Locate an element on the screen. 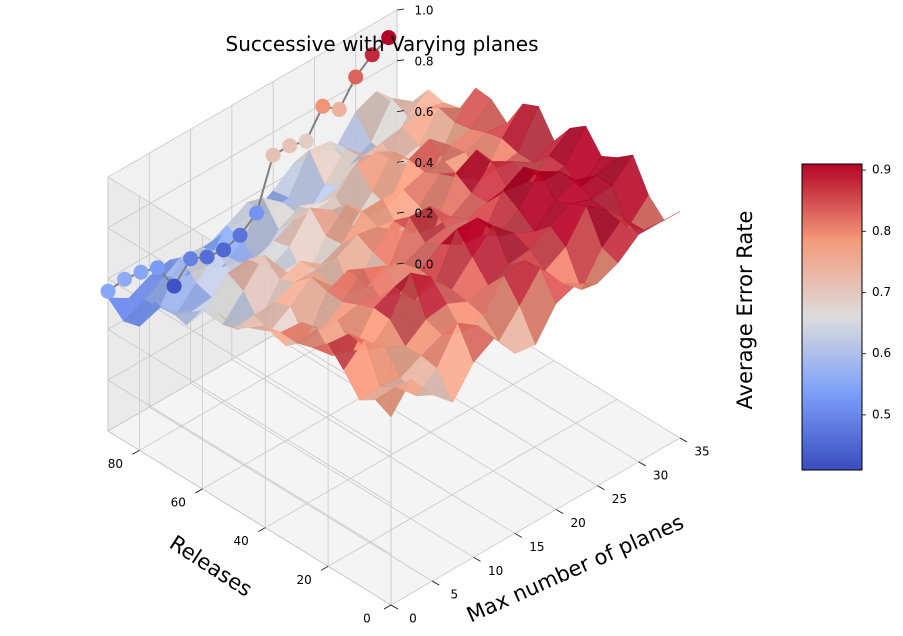 The image size is (903, 636). colorbar: 0.5 0.6 0.7 0.8 0.9 is located at coordinates (846, 317).